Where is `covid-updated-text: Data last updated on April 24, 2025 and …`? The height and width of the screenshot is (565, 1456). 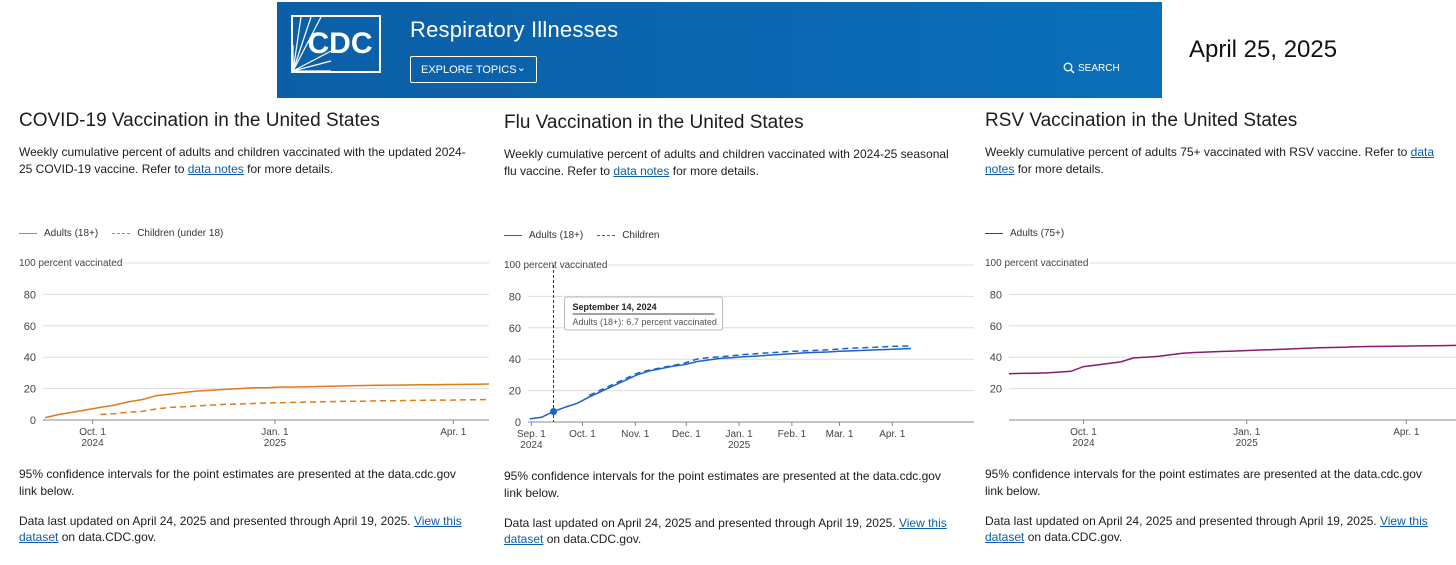 covid-updated-text: Data last updated on April 24, 2025 and … is located at coordinates (216, 521).